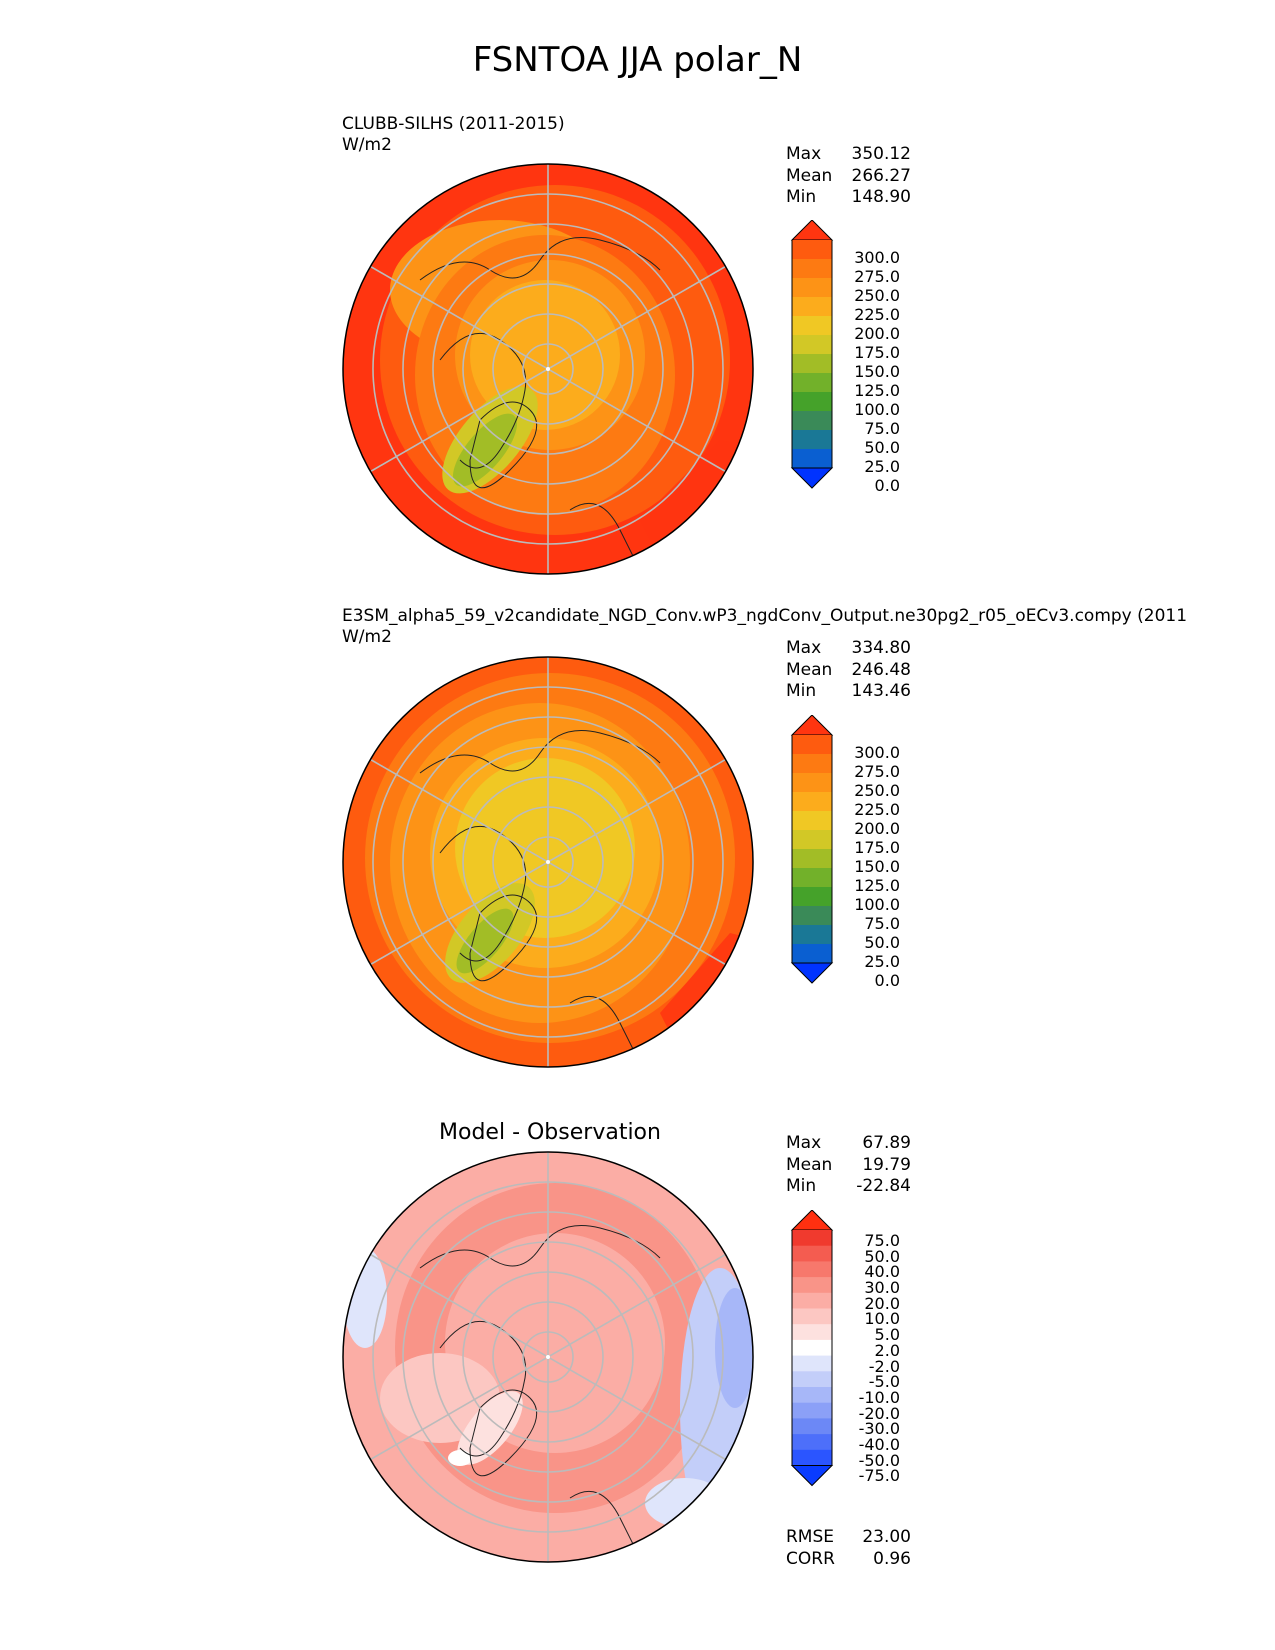 Image resolution: width=1275 pixels, height=1650 pixels. I want to click on colorbar-tick-label: 2.0, so click(887, 1350).